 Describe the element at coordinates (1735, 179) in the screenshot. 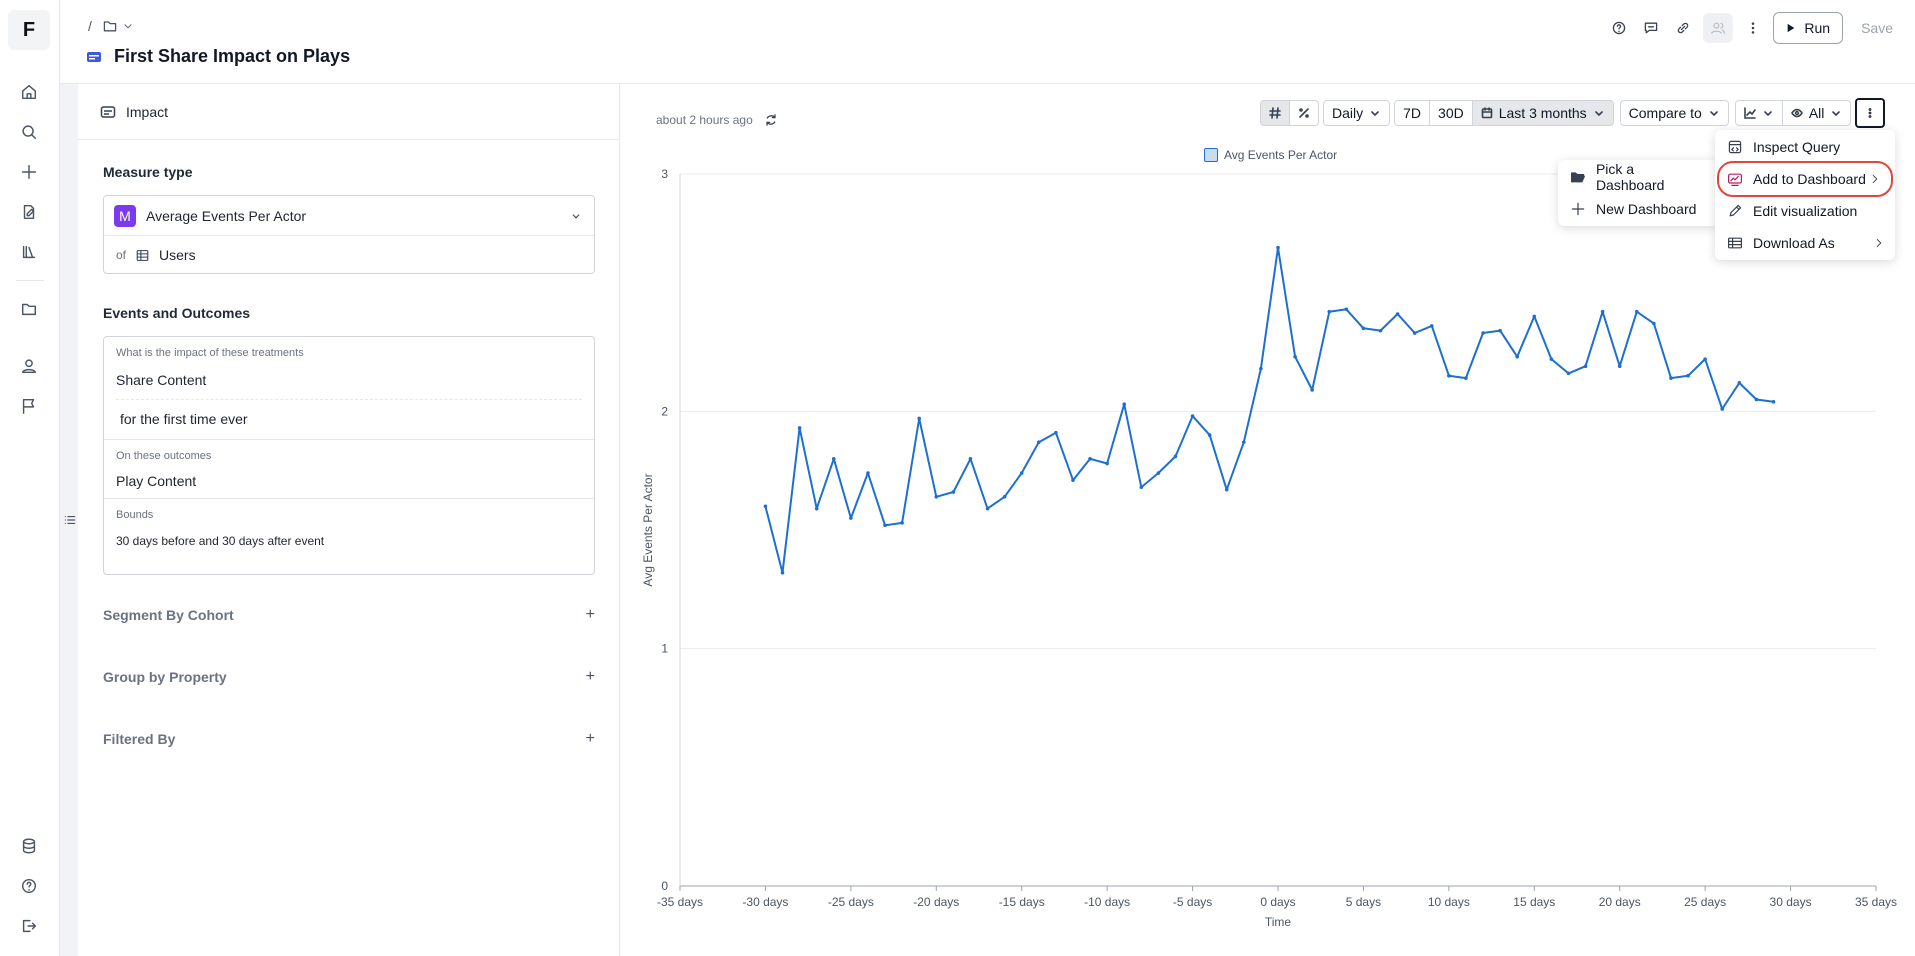

I see `dashboard-icon` at that location.